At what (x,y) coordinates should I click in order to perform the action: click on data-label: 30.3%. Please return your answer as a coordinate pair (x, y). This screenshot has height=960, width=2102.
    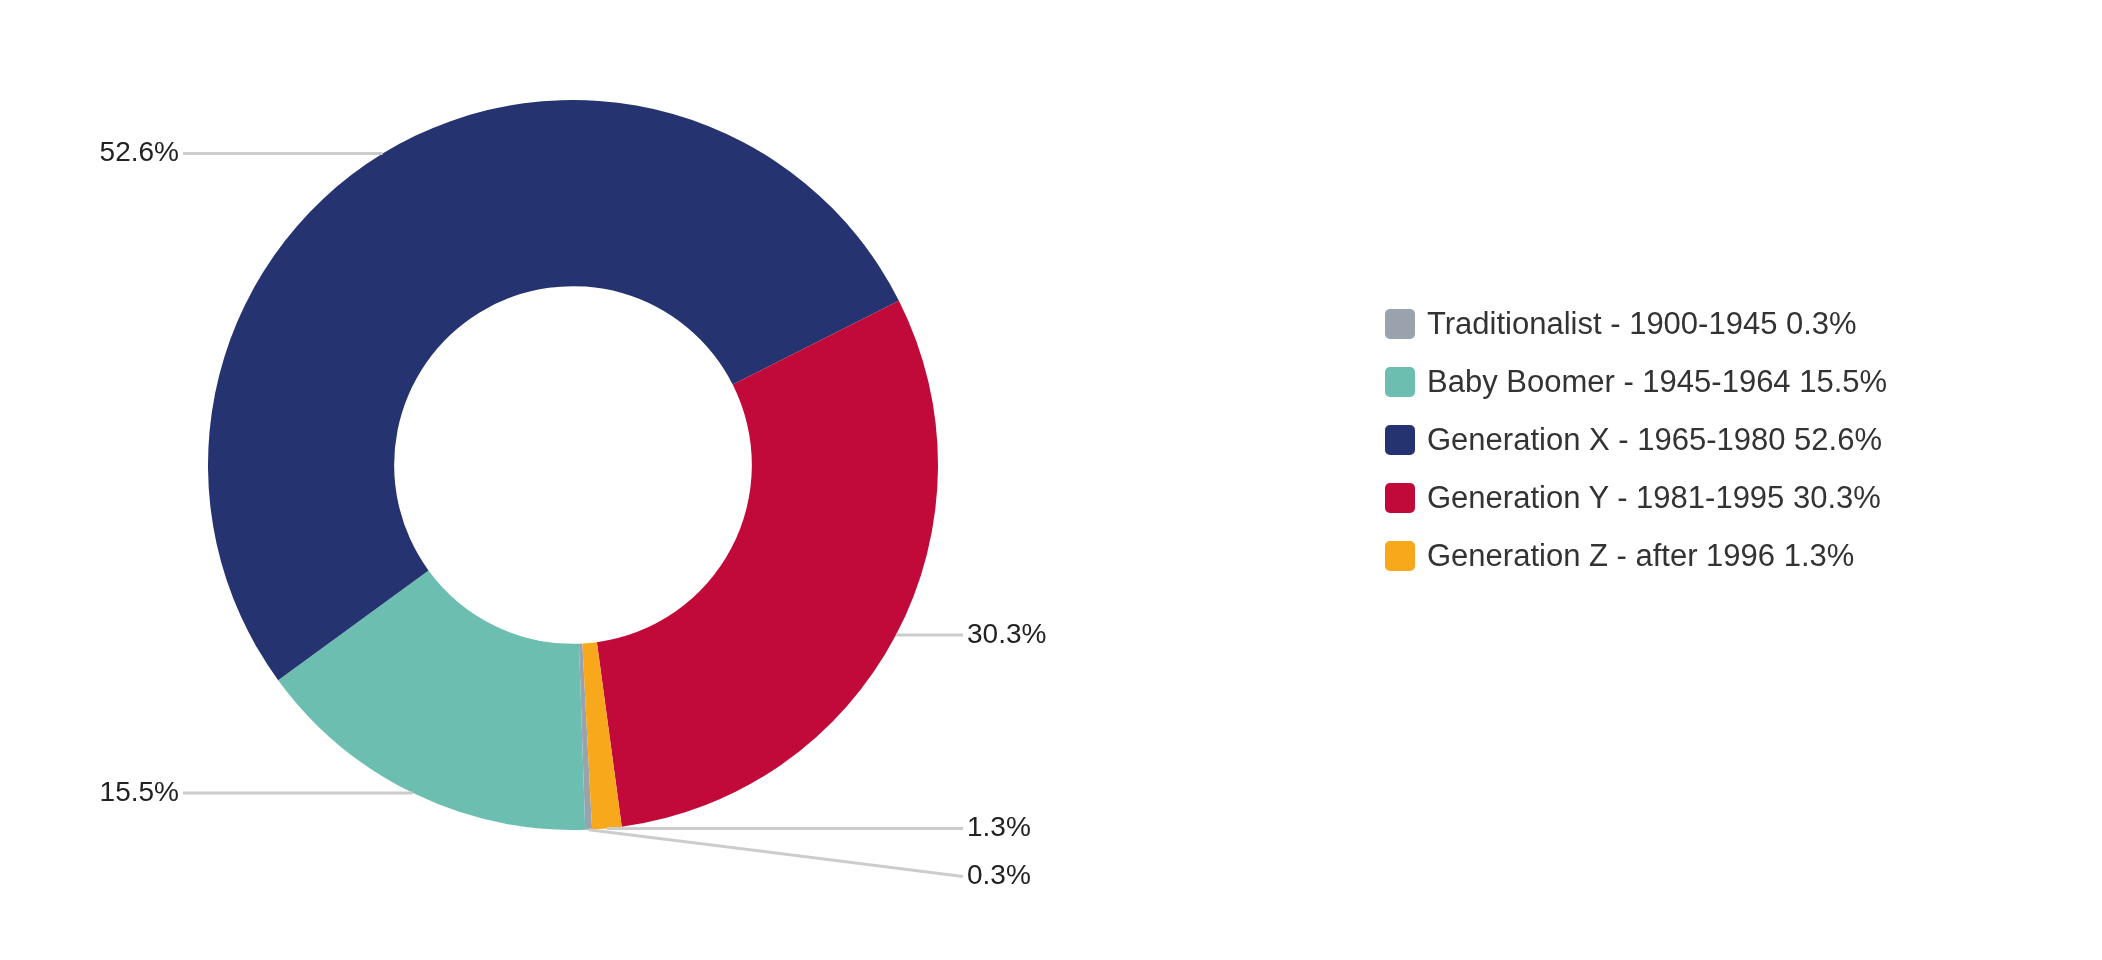
    Looking at the image, I should click on (1007, 633).